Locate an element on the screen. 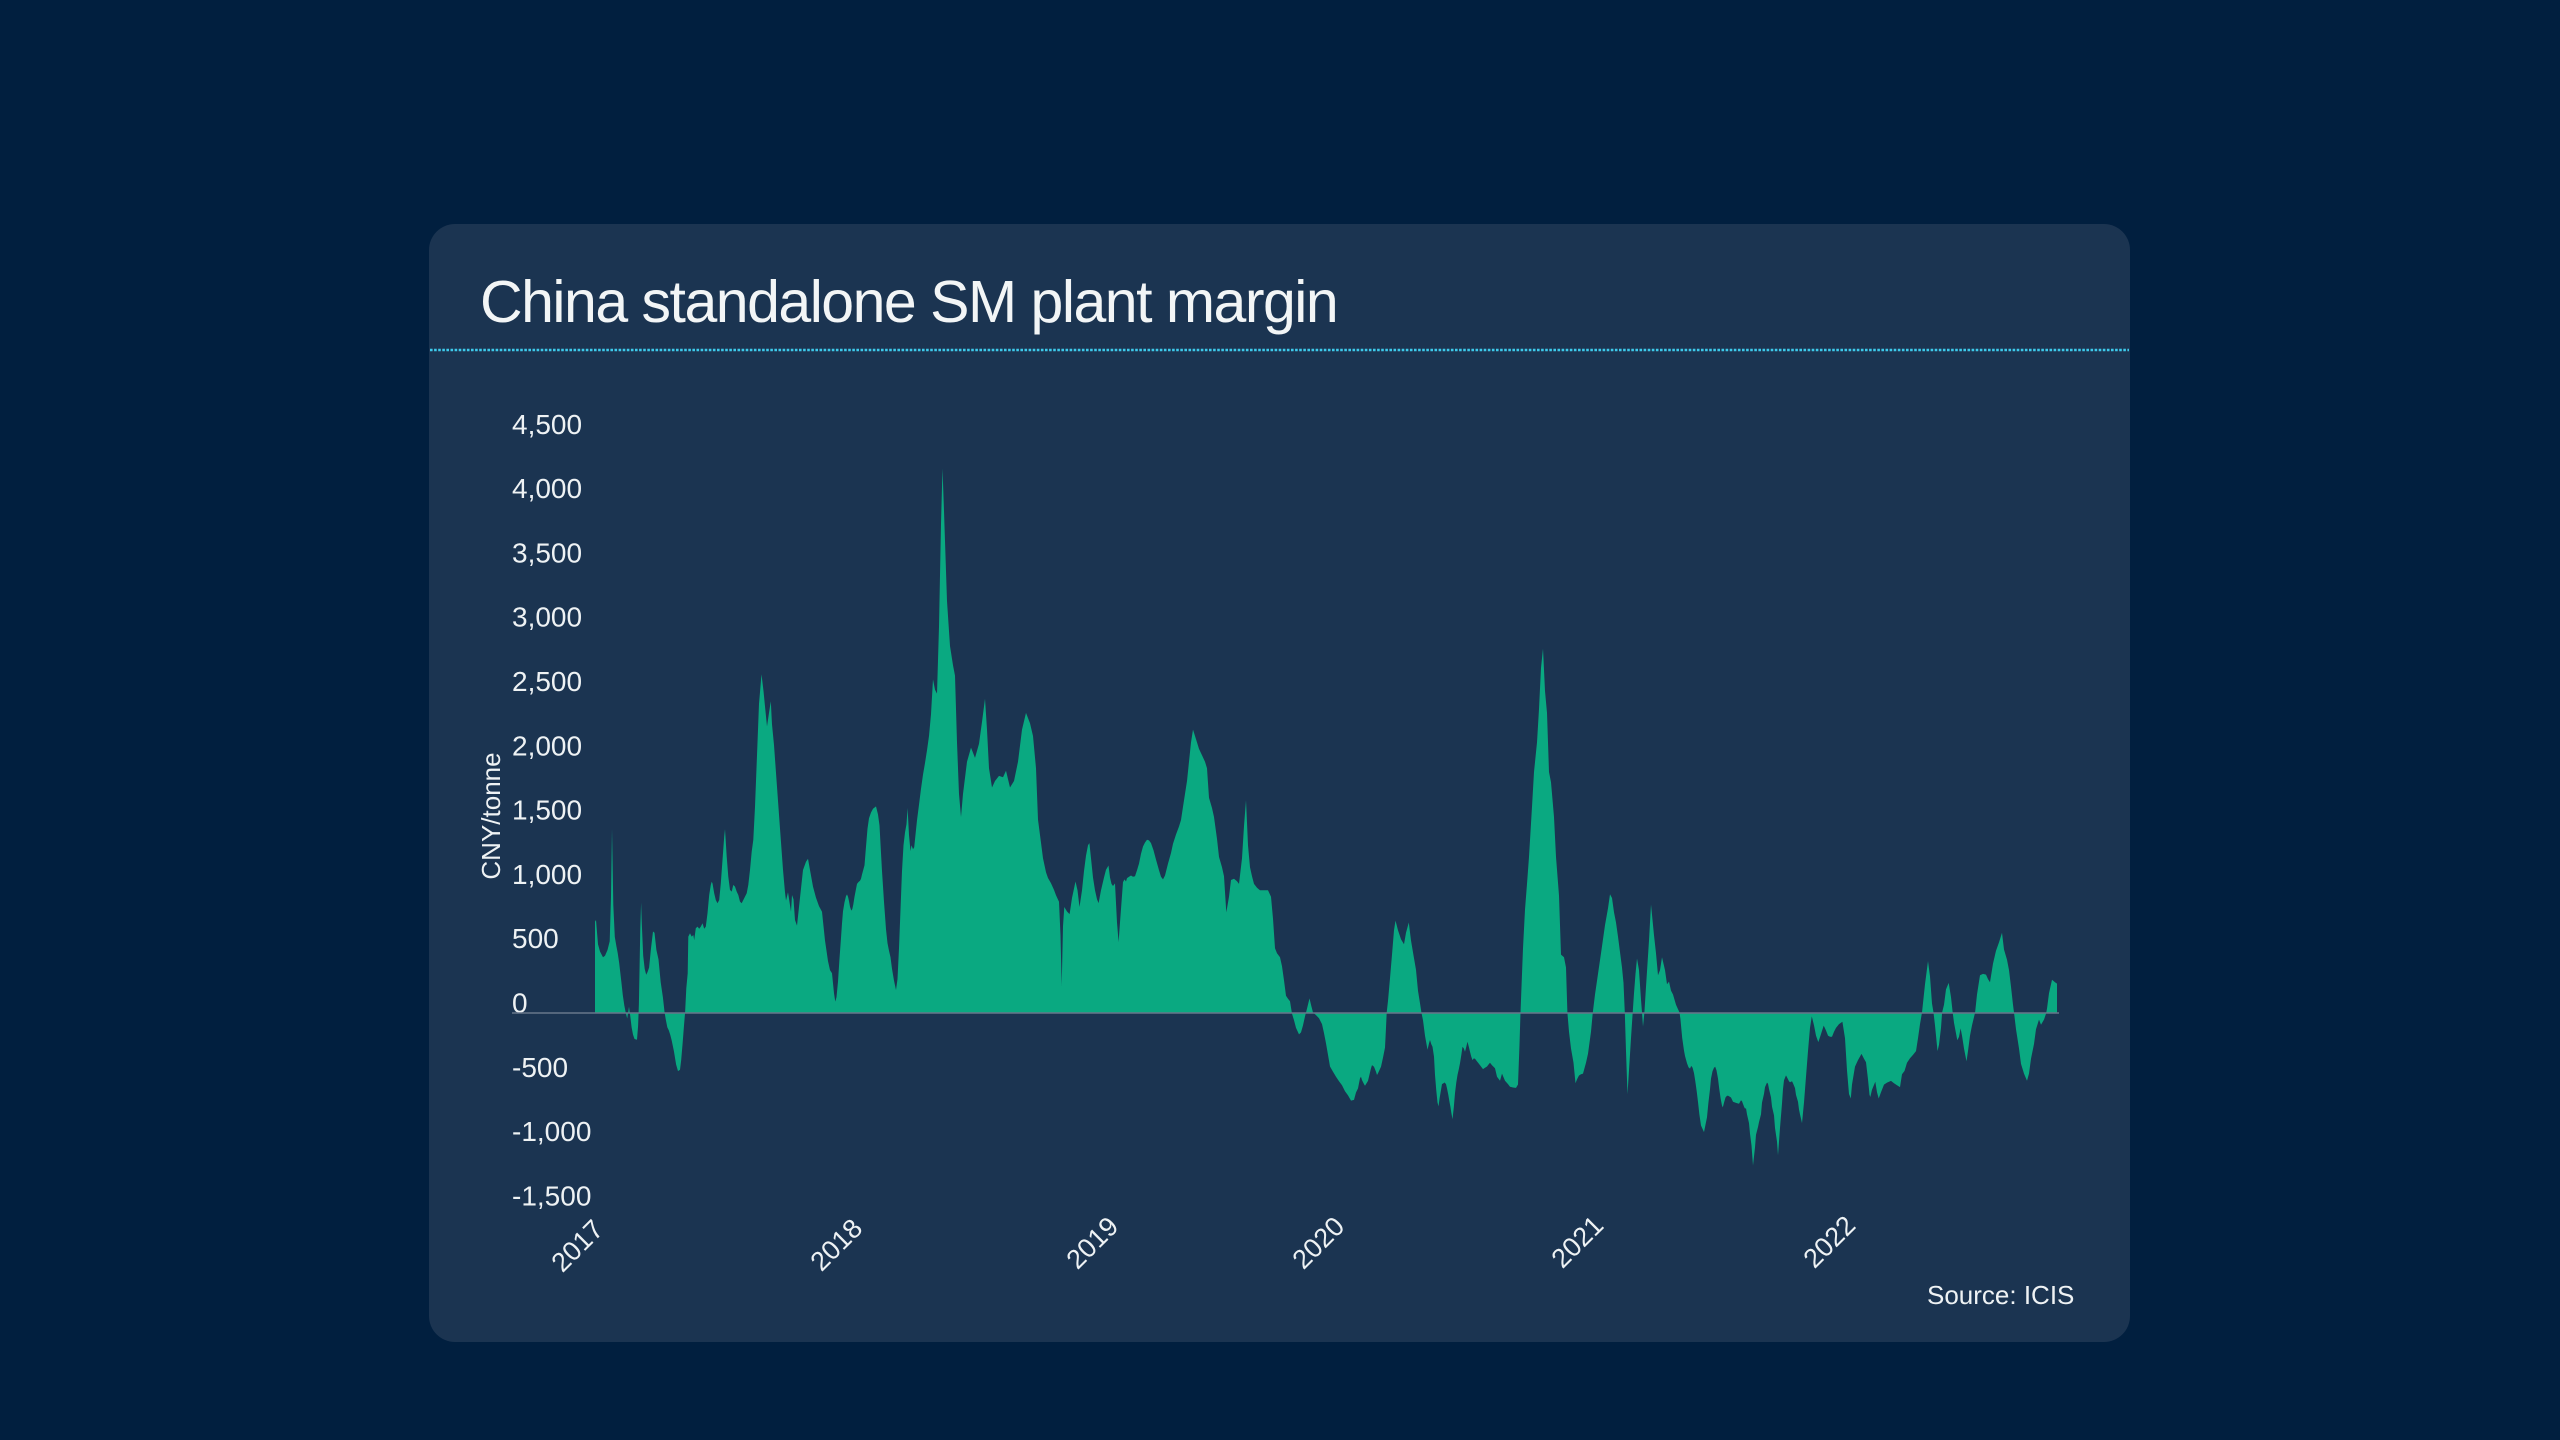  svg-text: 2,500 is located at coordinates (547, 681).